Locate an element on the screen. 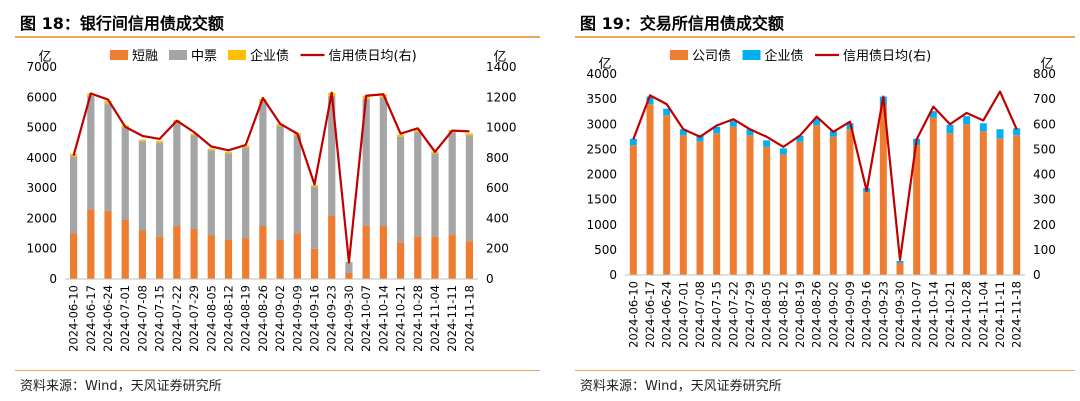 This screenshot has width=1080, height=401. x-tick-label: 2024-09-09 is located at coordinates (850, 314).